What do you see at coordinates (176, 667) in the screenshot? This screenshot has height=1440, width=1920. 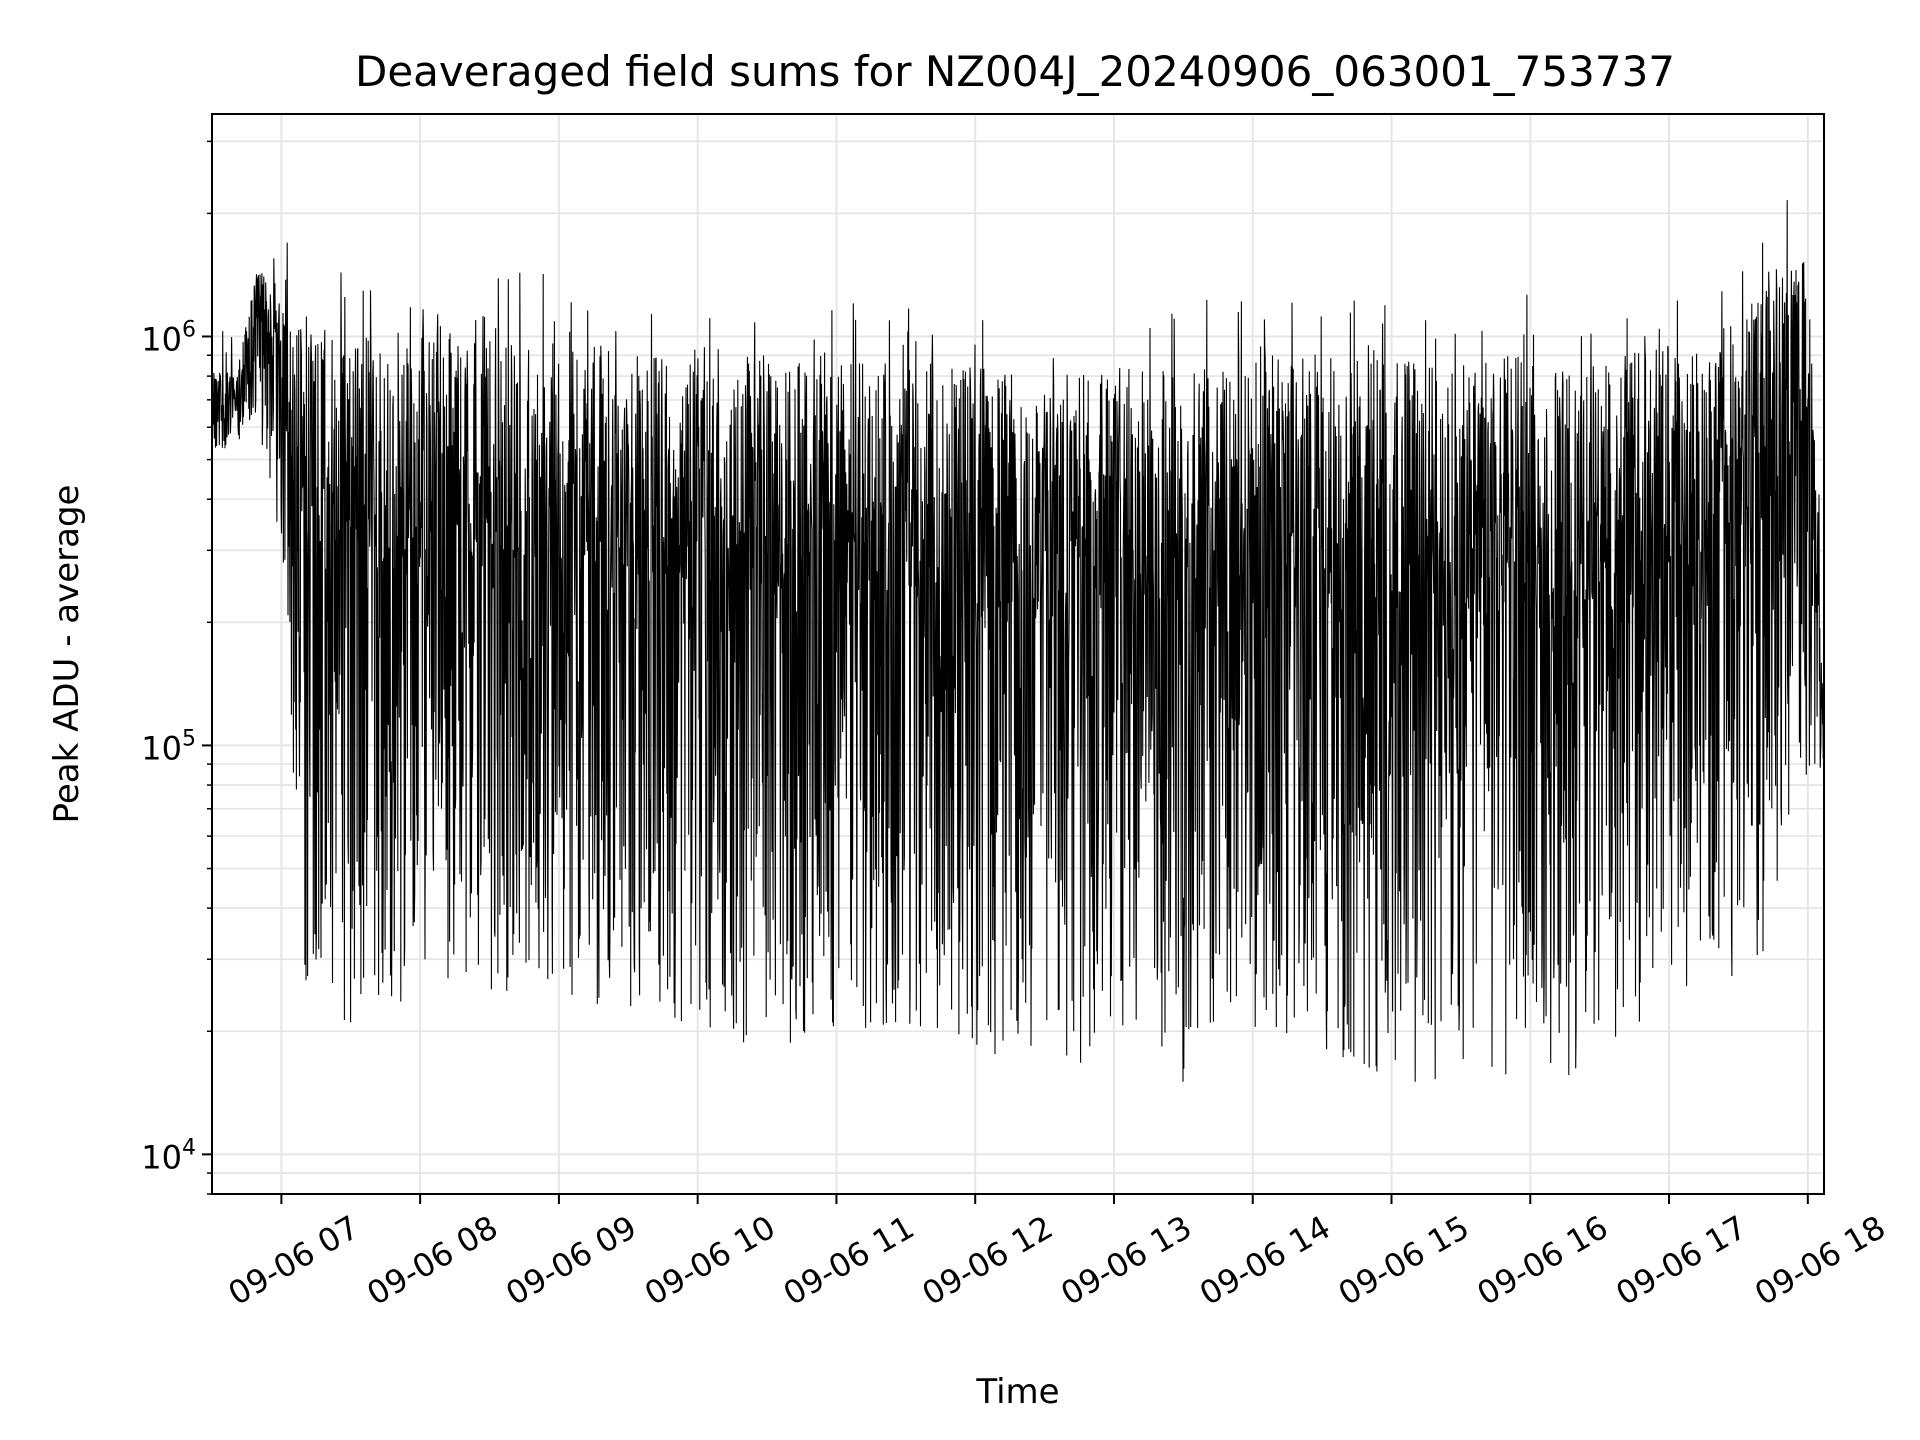 I see `y-axis: 104 105 106` at bounding box center [176, 667].